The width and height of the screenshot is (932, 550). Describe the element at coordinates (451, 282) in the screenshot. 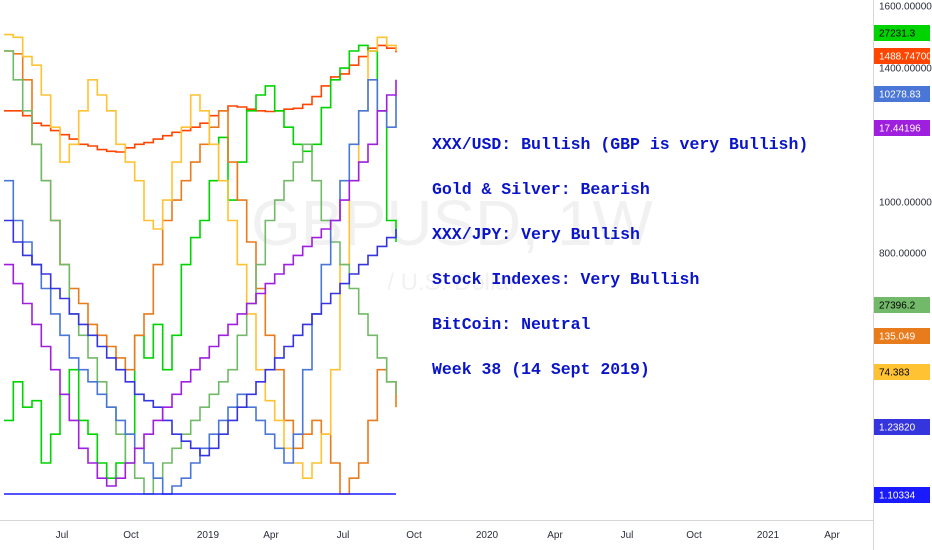

I see `symbol-watermark-subtitle: / U.S. Dollar` at that location.